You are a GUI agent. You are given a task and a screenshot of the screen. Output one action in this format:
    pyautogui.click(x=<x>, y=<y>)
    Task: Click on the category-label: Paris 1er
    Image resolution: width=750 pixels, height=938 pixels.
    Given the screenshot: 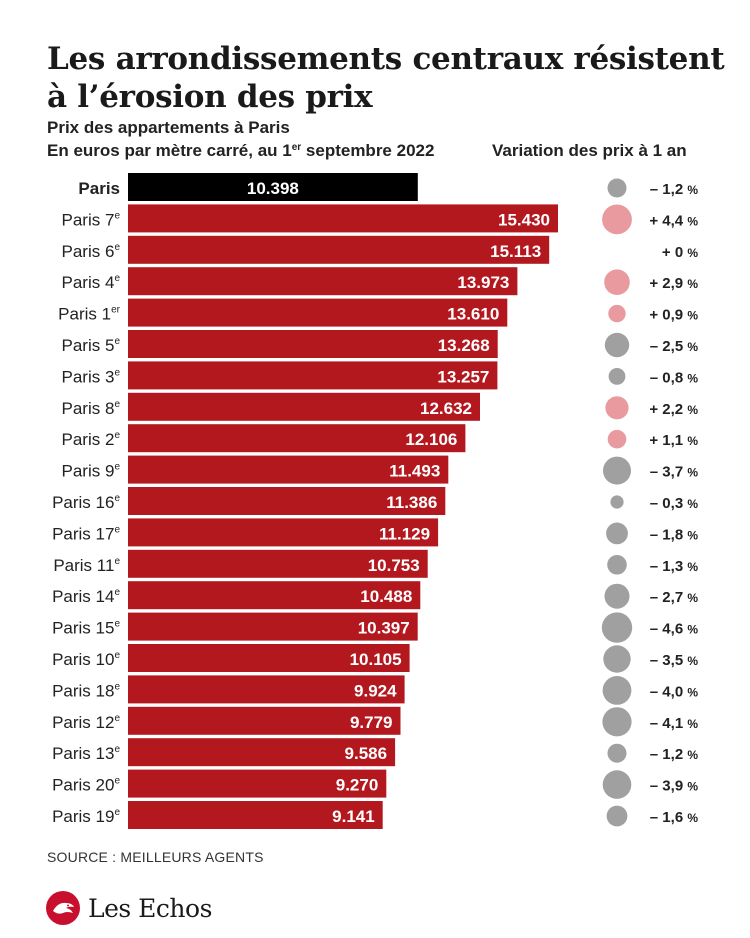 What is the action you would take?
    pyautogui.click(x=89, y=314)
    